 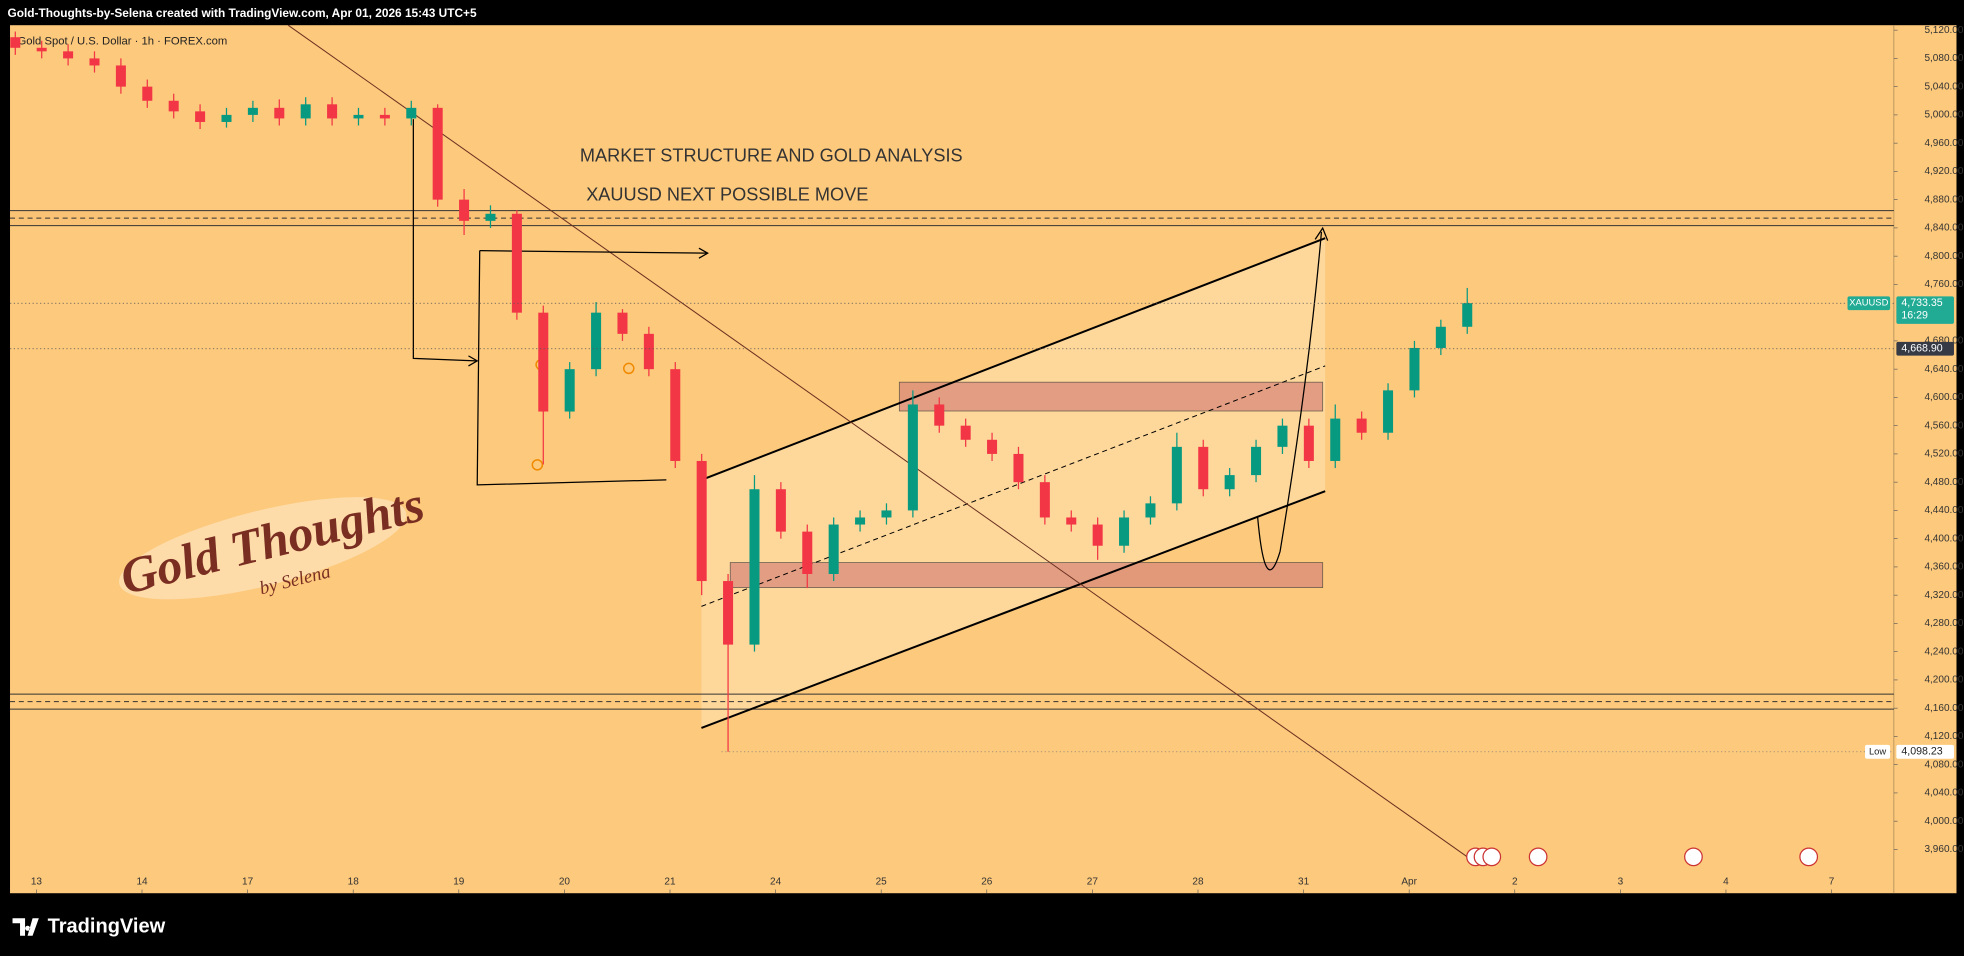 What do you see at coordinates (354, 882) in the screenshot?
I see `x-tick-label: 18` at bounding box center [354, 882].